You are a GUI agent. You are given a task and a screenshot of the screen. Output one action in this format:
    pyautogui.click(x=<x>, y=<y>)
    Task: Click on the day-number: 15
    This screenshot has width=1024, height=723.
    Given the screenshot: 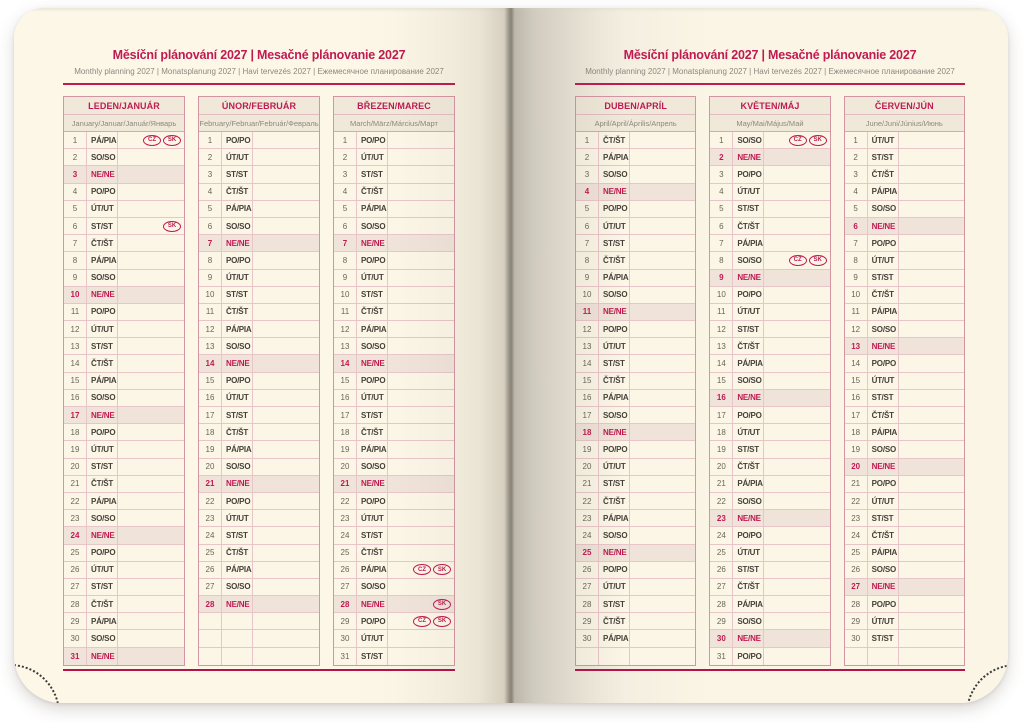 What is the action you would take?
    pyautogui.click(x=856, y=380)
    